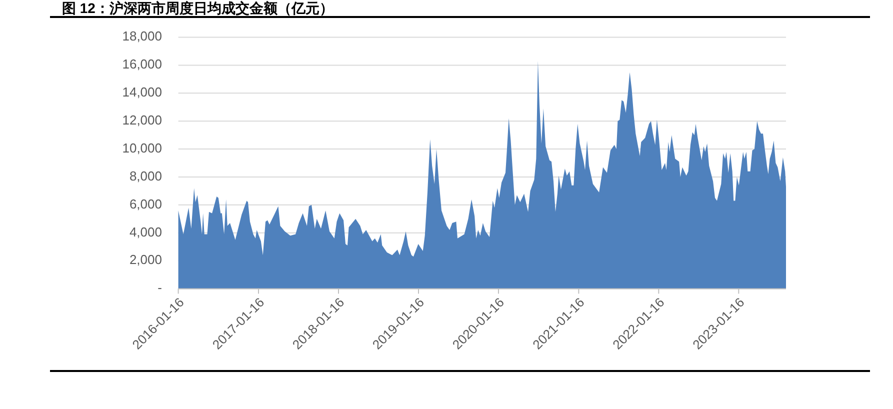  Describe the element at coordinates (142, 36) in the screenshot. I see `y-tick-label: 18,000` at that location.